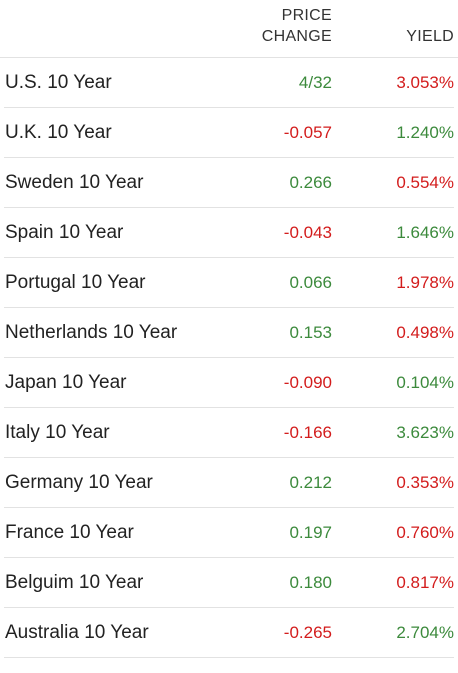 This screenshot has height=673, width=458. Describe the element at coordinates (307, 232) in the screenshot. I see `price-change-value: -0.043` at that location.